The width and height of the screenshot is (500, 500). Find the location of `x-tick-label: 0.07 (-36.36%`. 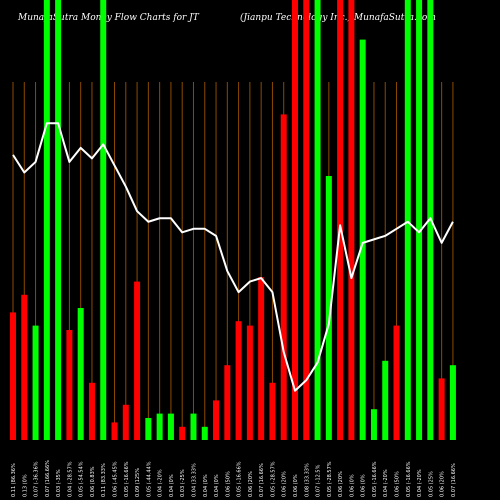

x-tick-label: 0.07 (-36.36% is located at coordinates (37, 479).